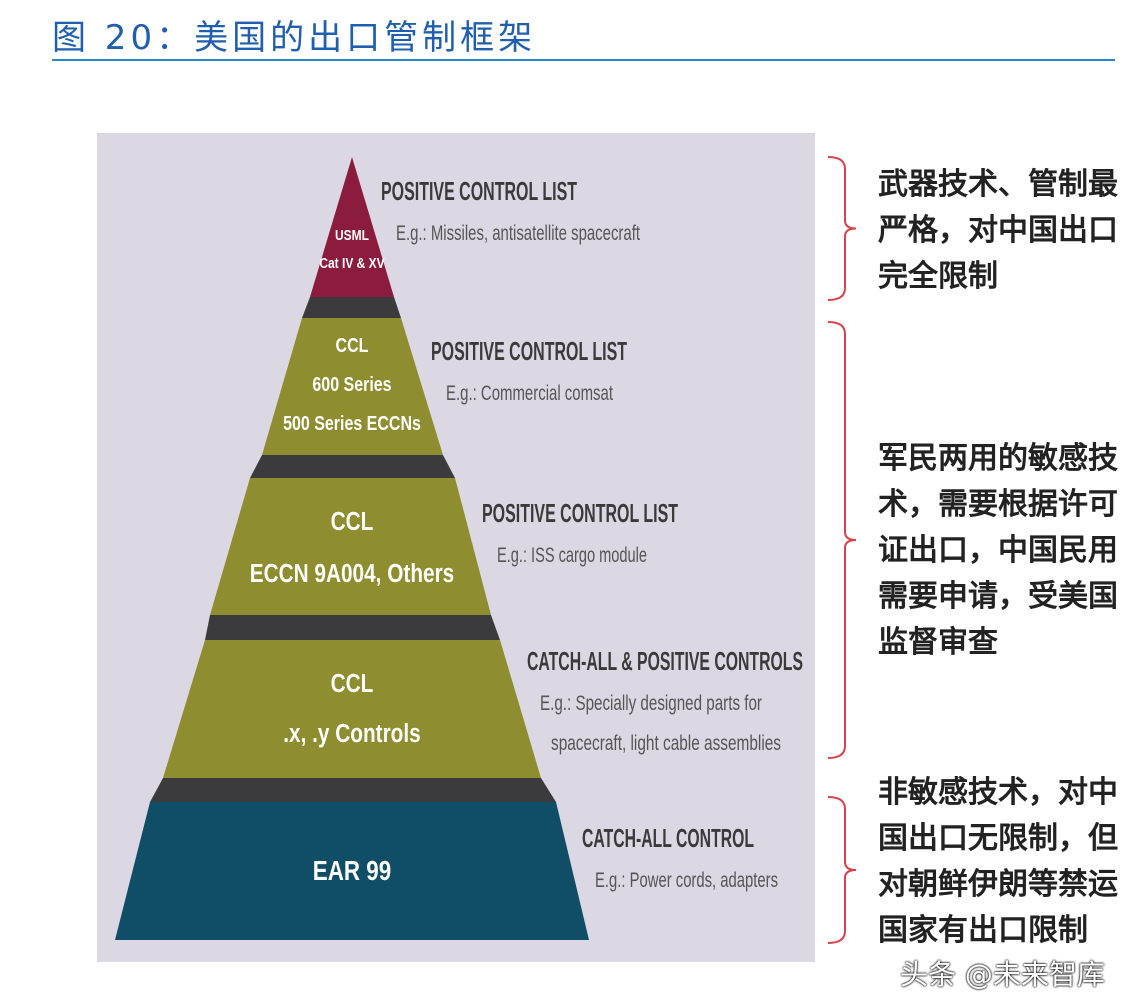 The image size is (1134, 996). Describe the element at coordinates (665, 661) in the screenshot. I see `tier-heading: CATCH-ALL & POSITIVE CONTROLS` at that location.